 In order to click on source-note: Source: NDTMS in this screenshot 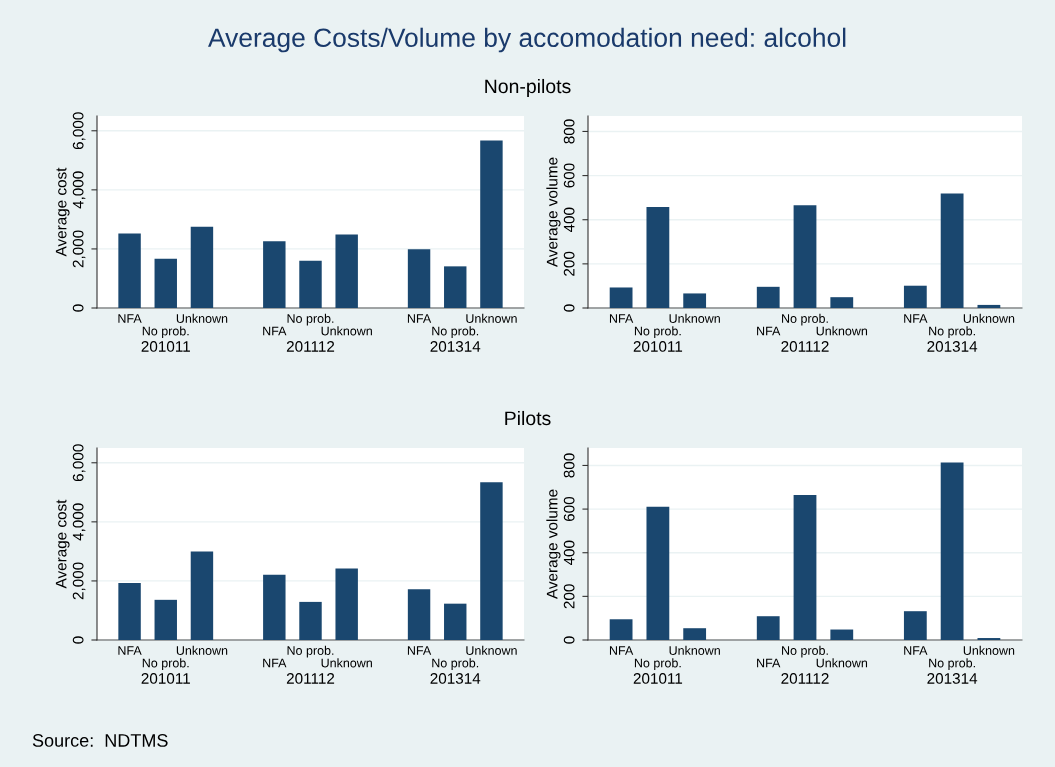, I will do `click(100, 740)`.